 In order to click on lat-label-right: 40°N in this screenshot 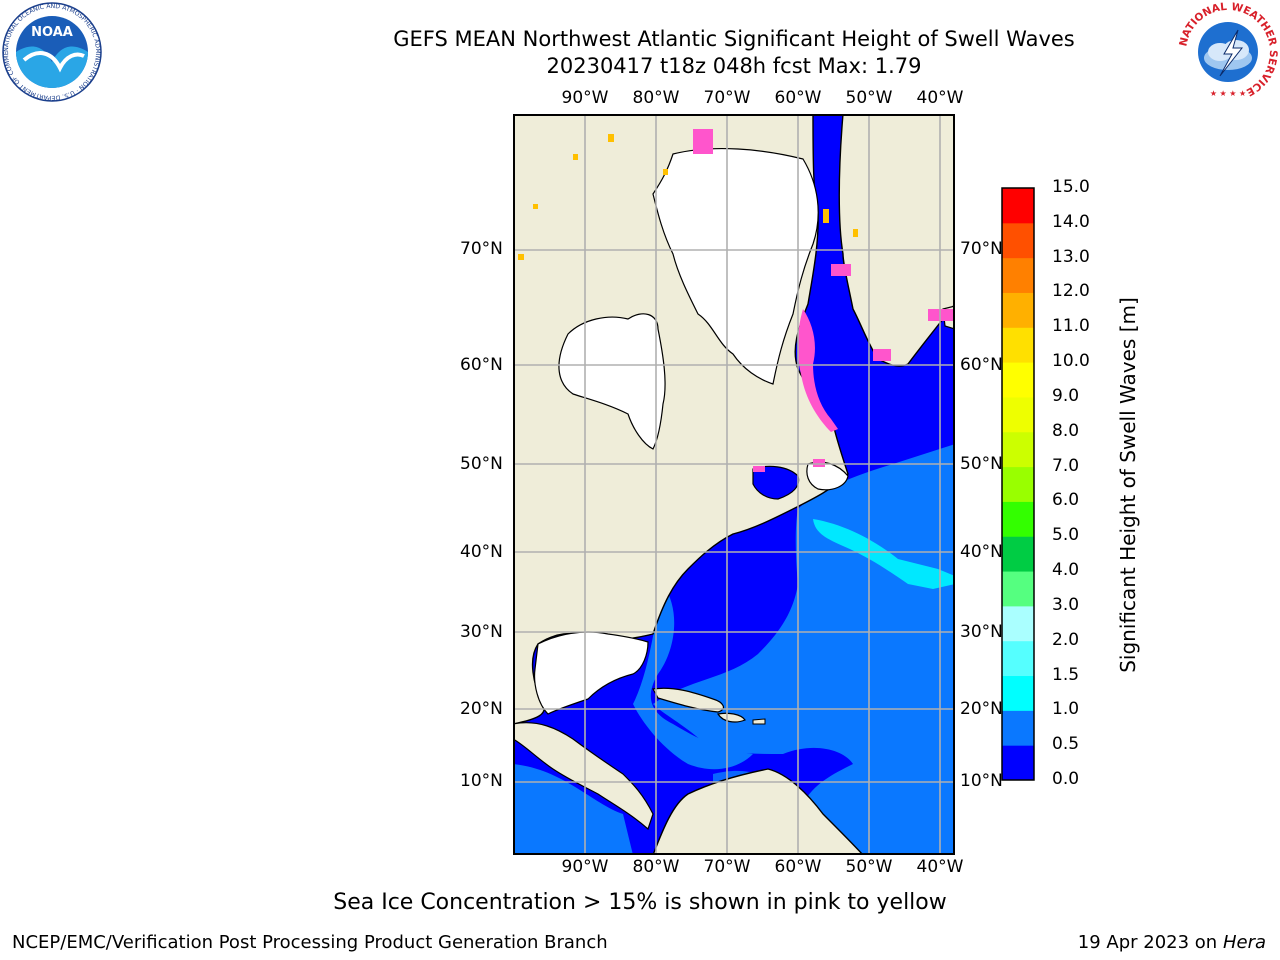, I will do `click(981, 552)`.